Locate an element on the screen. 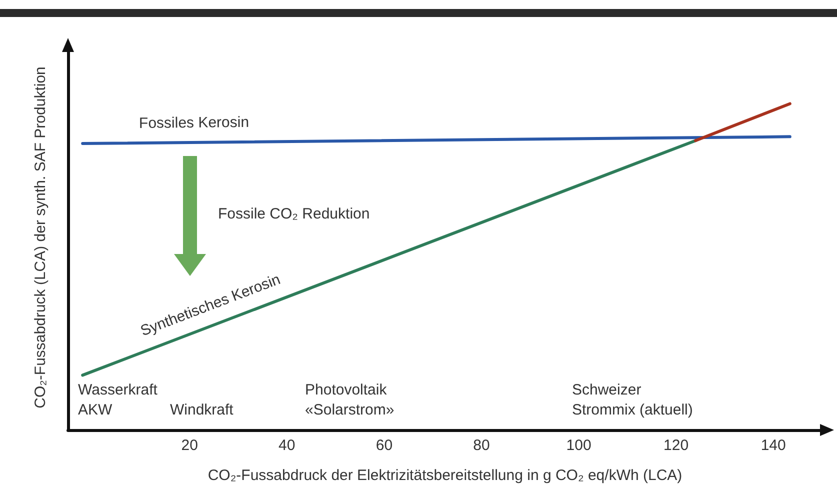  series-label: Fossiles Kerosin is located at coordinates (194, 123).